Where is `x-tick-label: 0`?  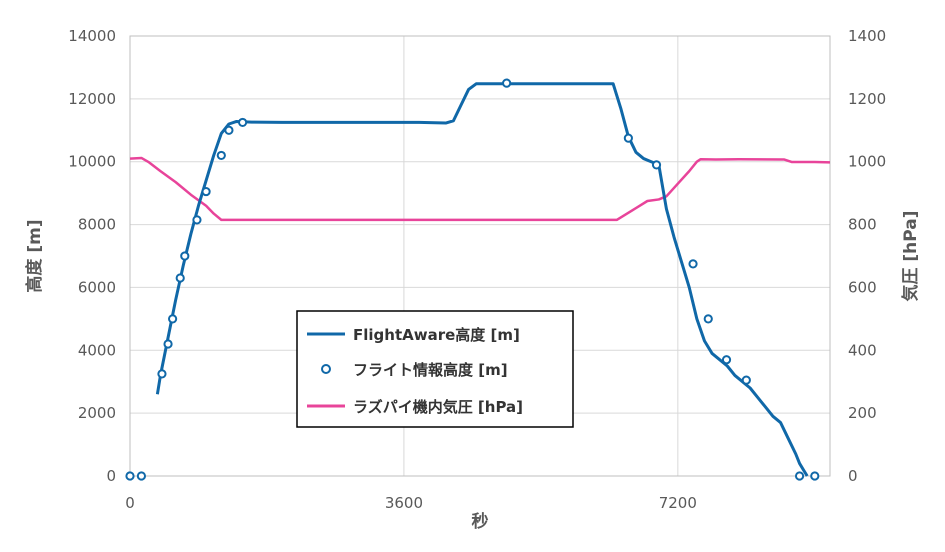 x-tick-label: 0 is located at coordinates (130, 503).